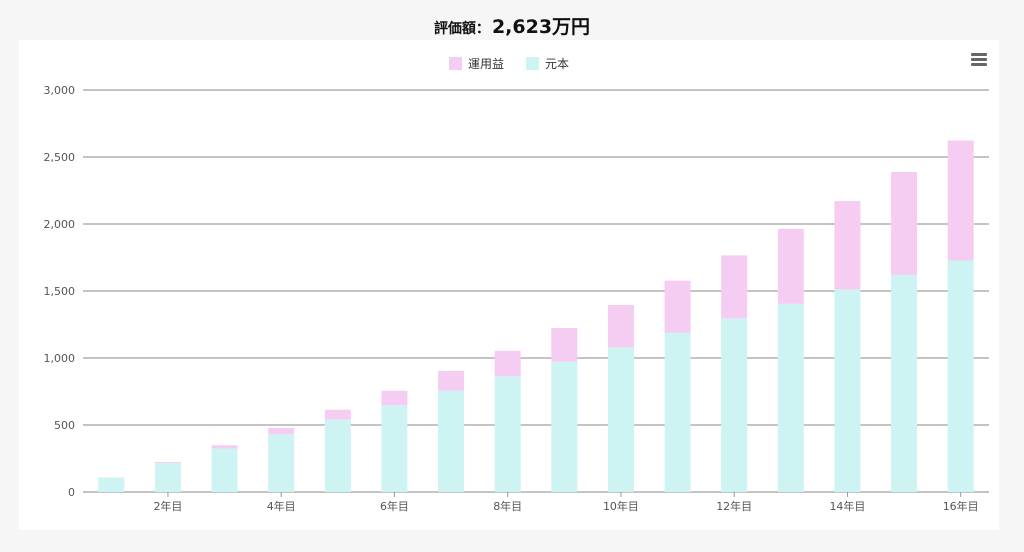 The height and width of the screenshot is (552, 1024). What do you see at coordinates (621, 506) in the screenshot?
I see `x-tick-label: 10年目` at bounding box center [621, 506].